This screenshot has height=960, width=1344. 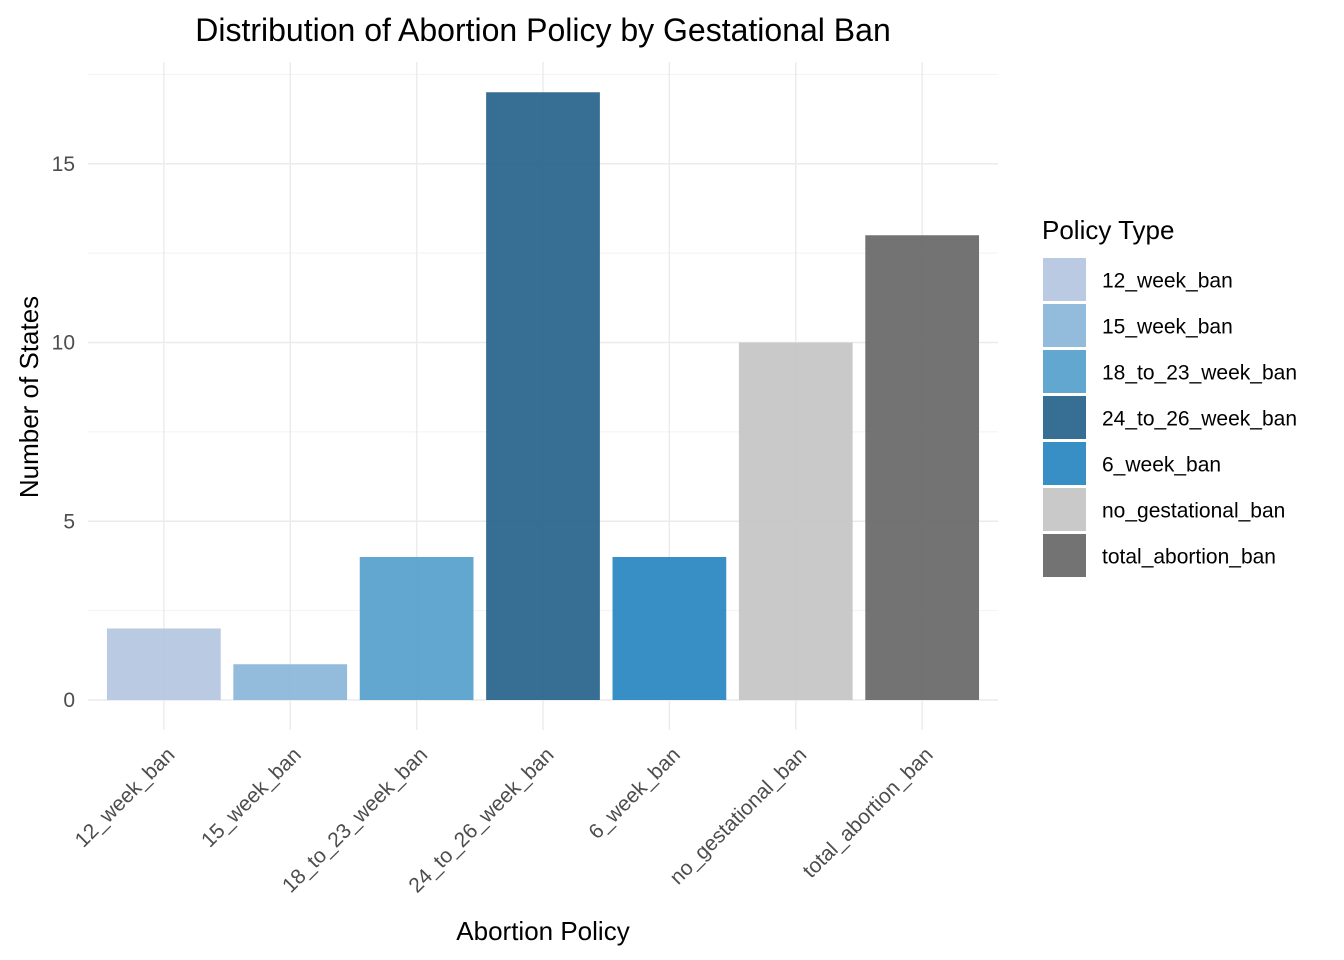 I want to click on legend-label: total_abortion_ban, so click(x=1189, y=557).